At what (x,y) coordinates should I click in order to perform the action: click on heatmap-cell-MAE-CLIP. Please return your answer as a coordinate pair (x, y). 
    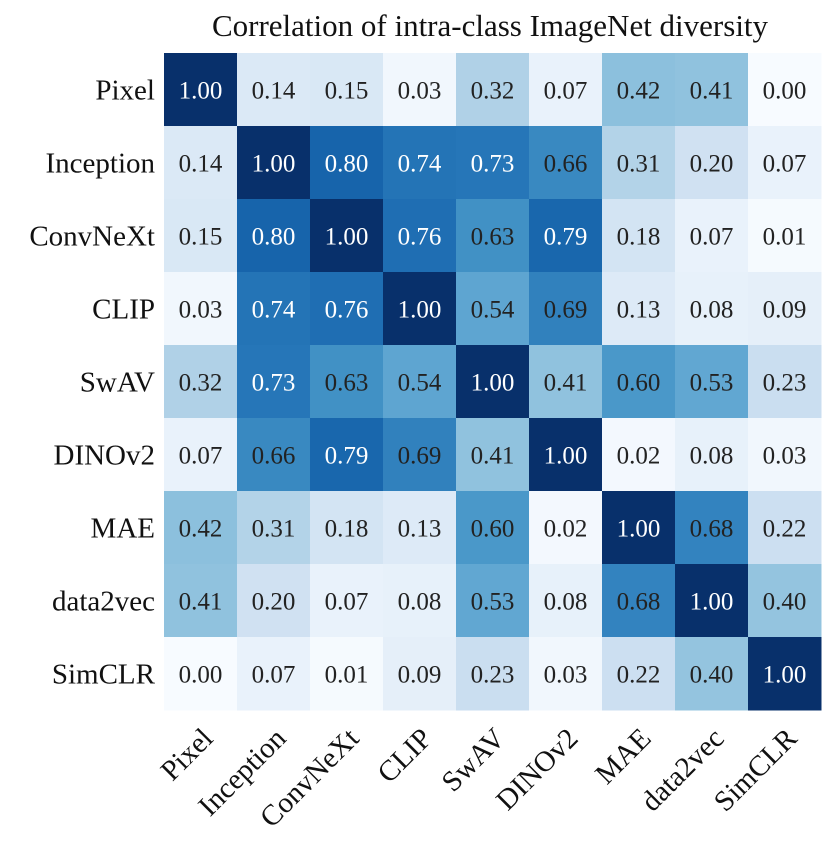
    Looking at the image, I should click on (420, 528).